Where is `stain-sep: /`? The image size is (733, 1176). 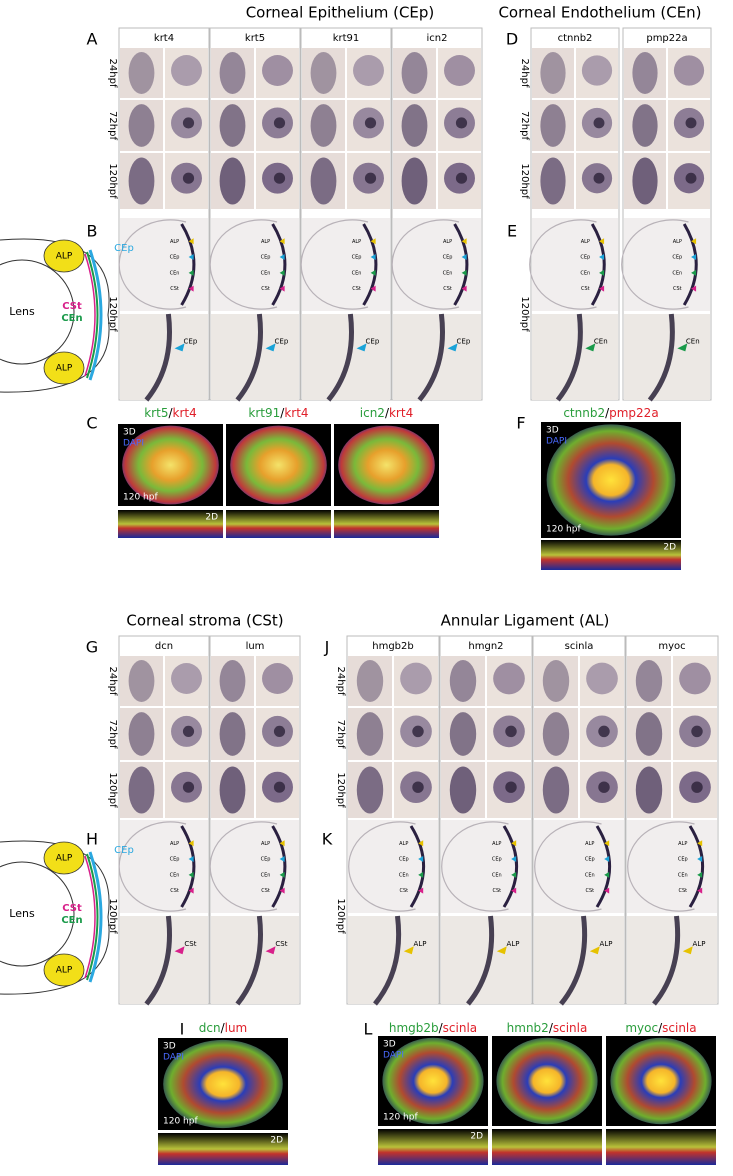
stain-sep: / is located at coordinates (282, 413).